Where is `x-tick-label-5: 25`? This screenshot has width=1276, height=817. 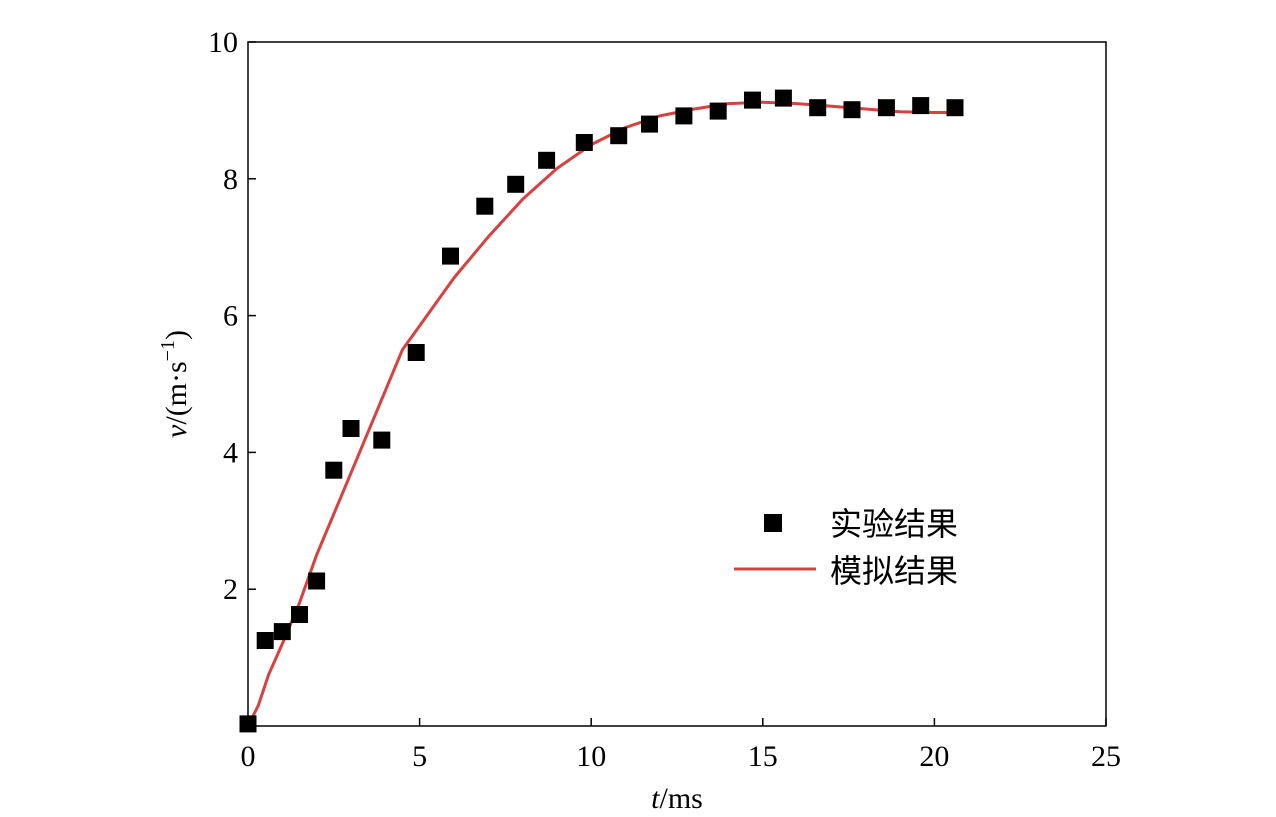 x-tick-label-5: 25 is located at coordinates (1106, 756).